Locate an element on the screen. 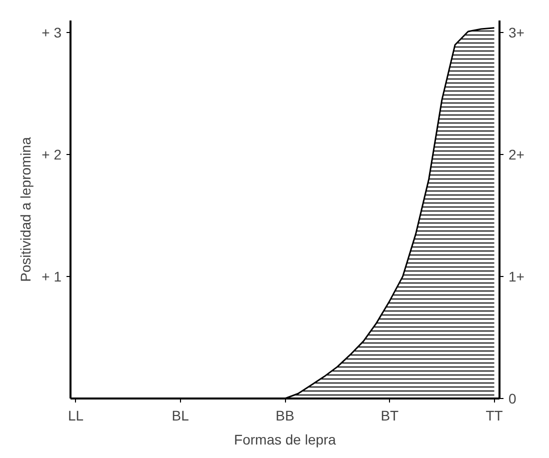 The width and height of the screenshot is (549, 458). text: 1+ is located at coordinates (516, 276).